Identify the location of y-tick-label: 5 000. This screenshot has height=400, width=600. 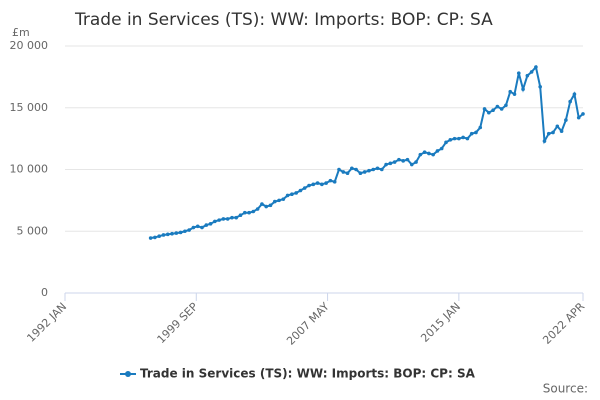
(33, 230).